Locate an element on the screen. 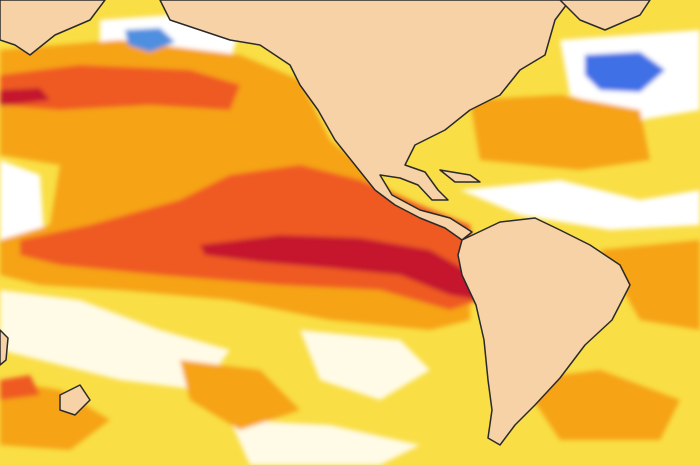 This screenshot has height=465, width=700. south-america is located at coordinates (544, 331).